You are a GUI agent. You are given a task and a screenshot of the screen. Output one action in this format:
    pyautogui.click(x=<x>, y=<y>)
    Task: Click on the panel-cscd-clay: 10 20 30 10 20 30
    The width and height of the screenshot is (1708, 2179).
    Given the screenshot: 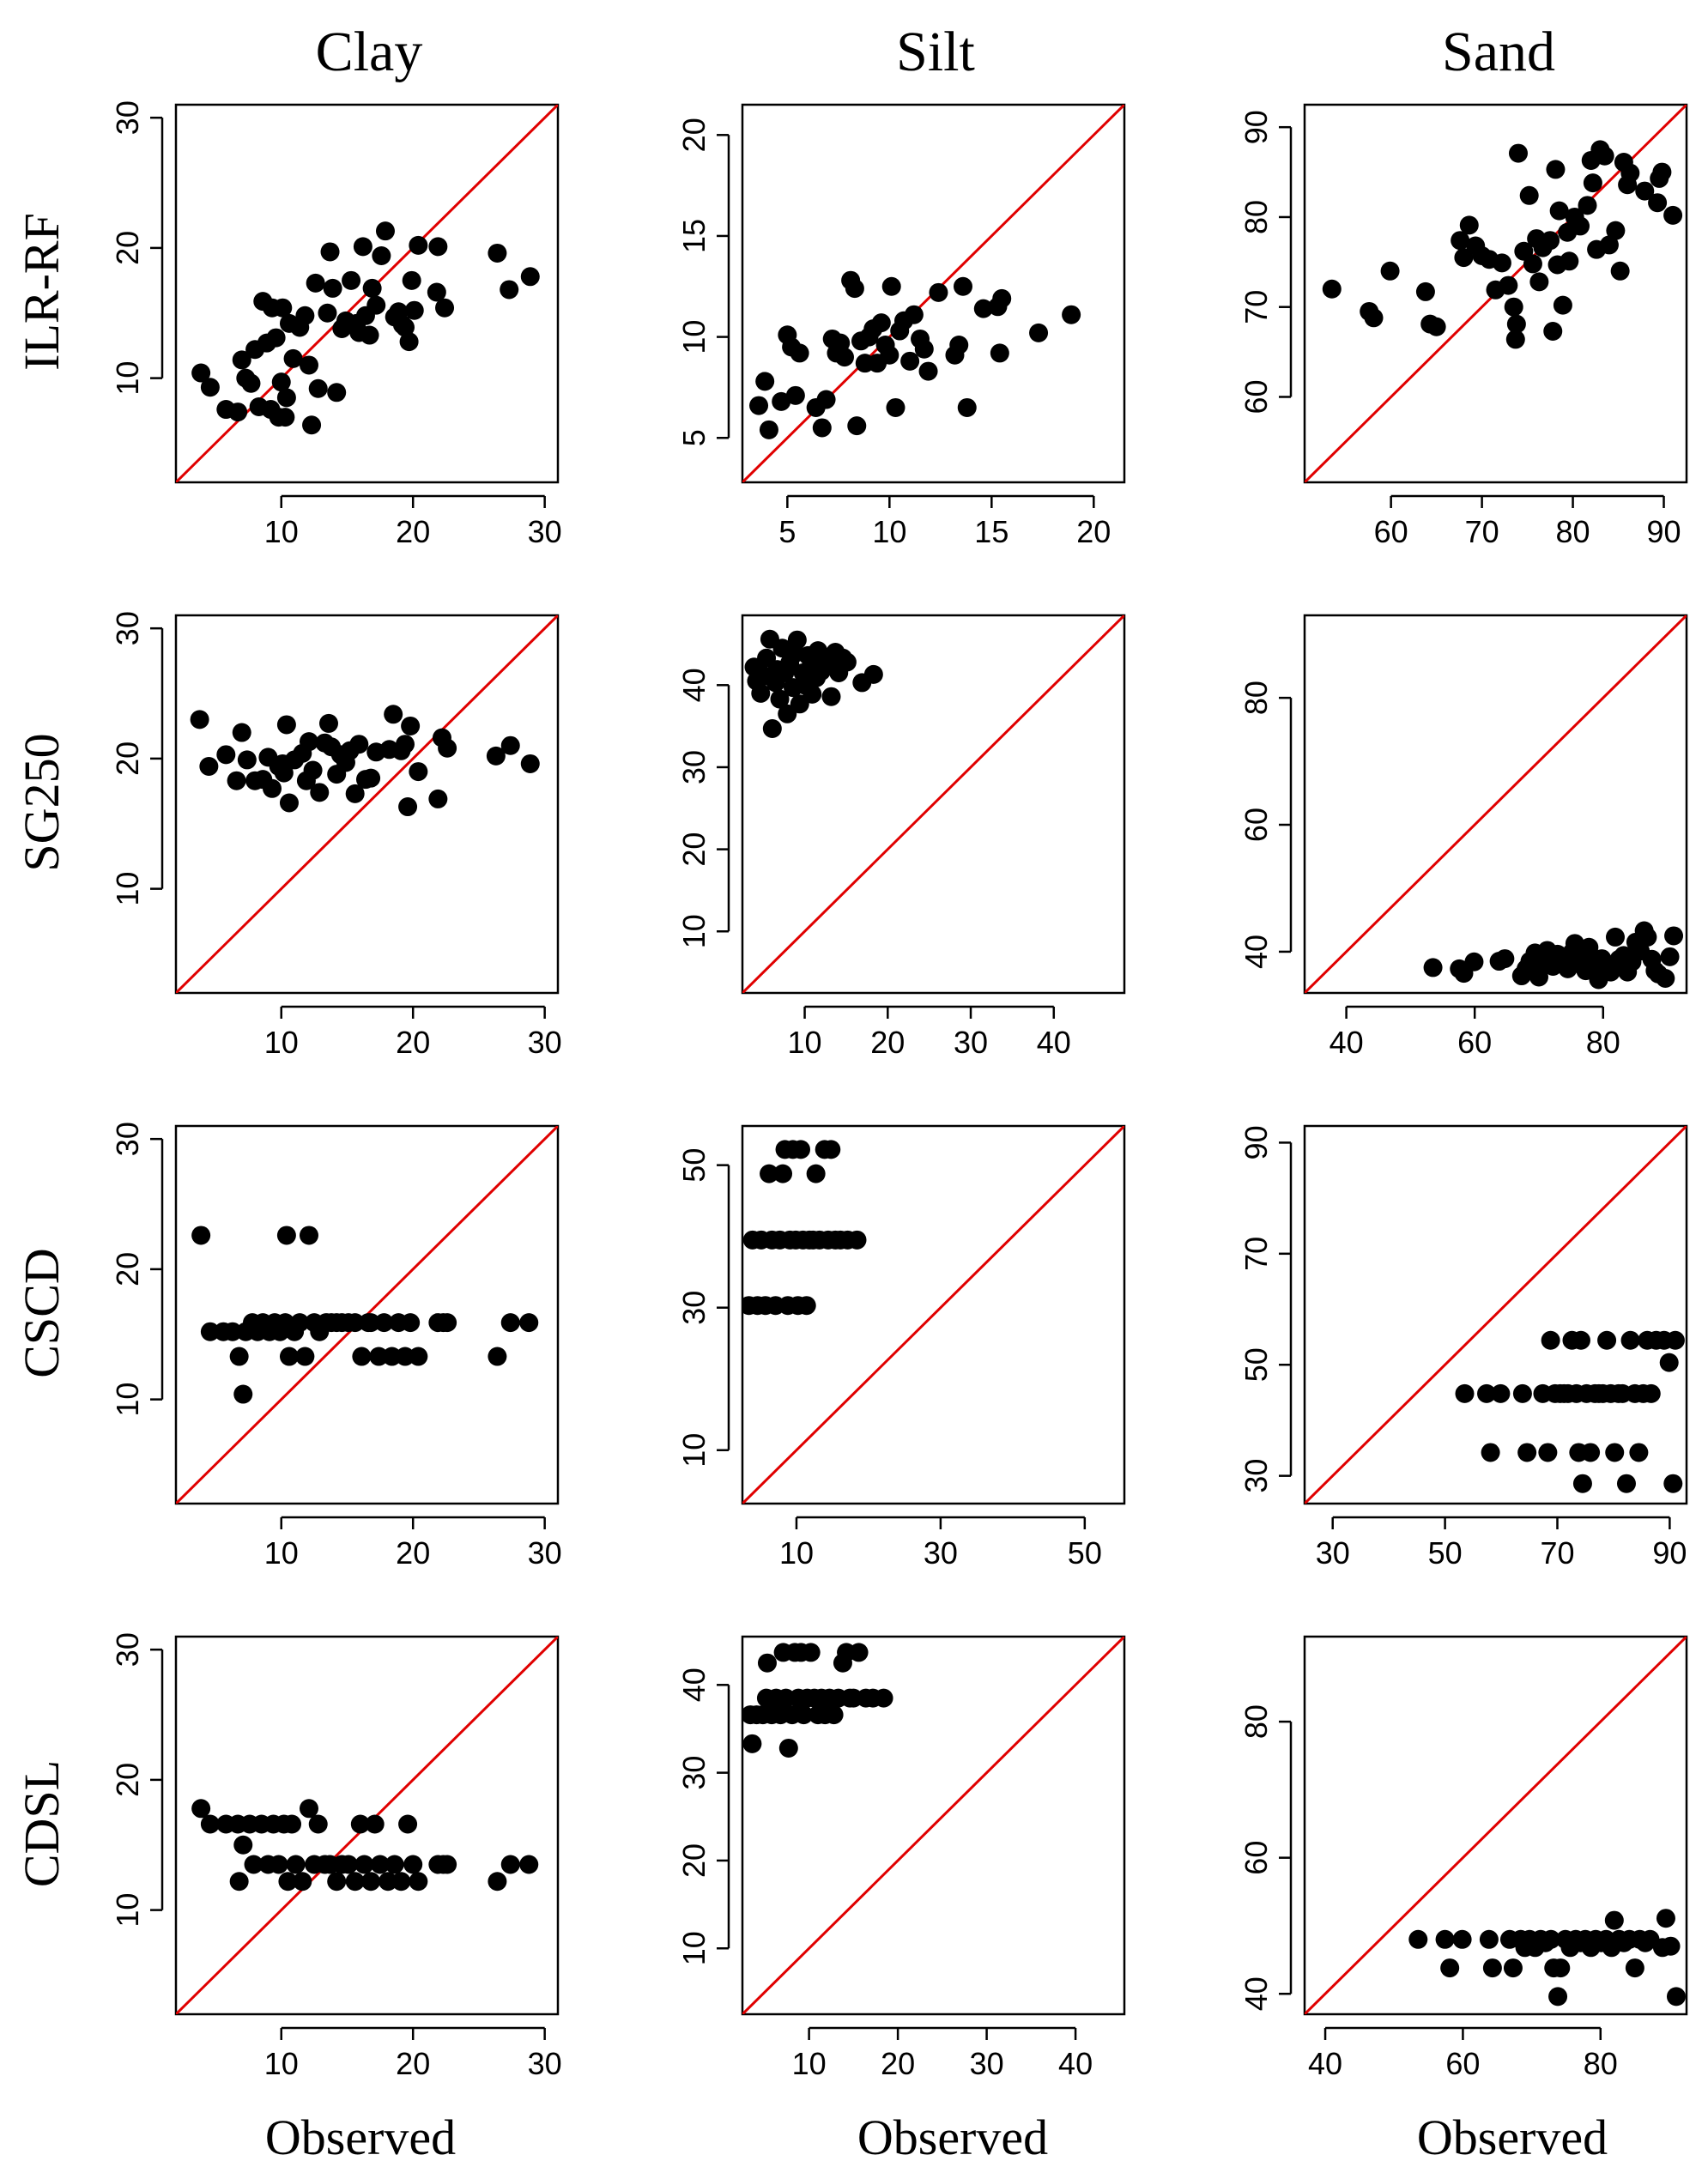 What is the action you would take?
    pyautogui.click(x=336, y=1346)
    